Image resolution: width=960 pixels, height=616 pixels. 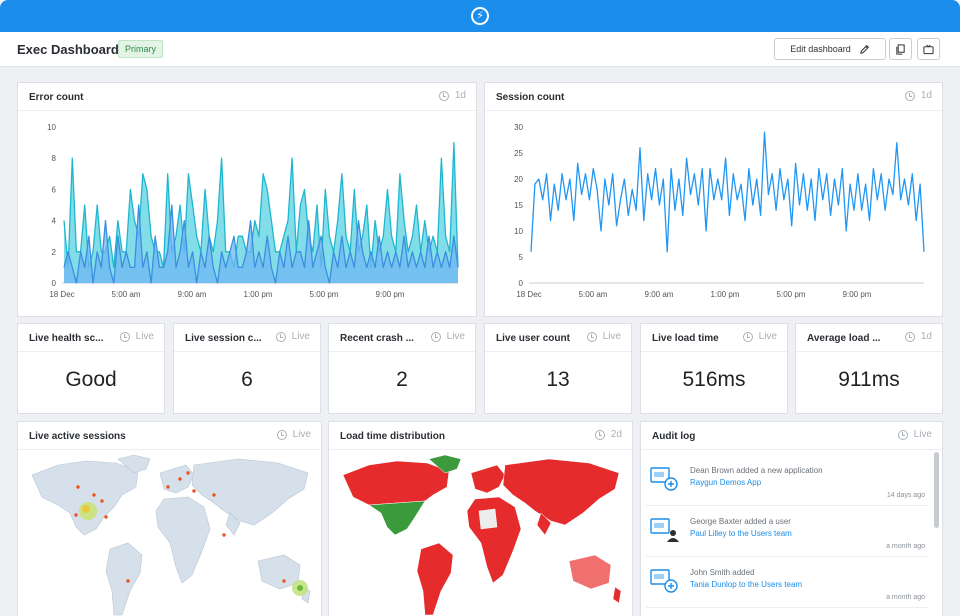 What do you see at coordinates (674, 436) in the screenshot?
I see `panel-title: Audit log` at bounding box center [674, 436].